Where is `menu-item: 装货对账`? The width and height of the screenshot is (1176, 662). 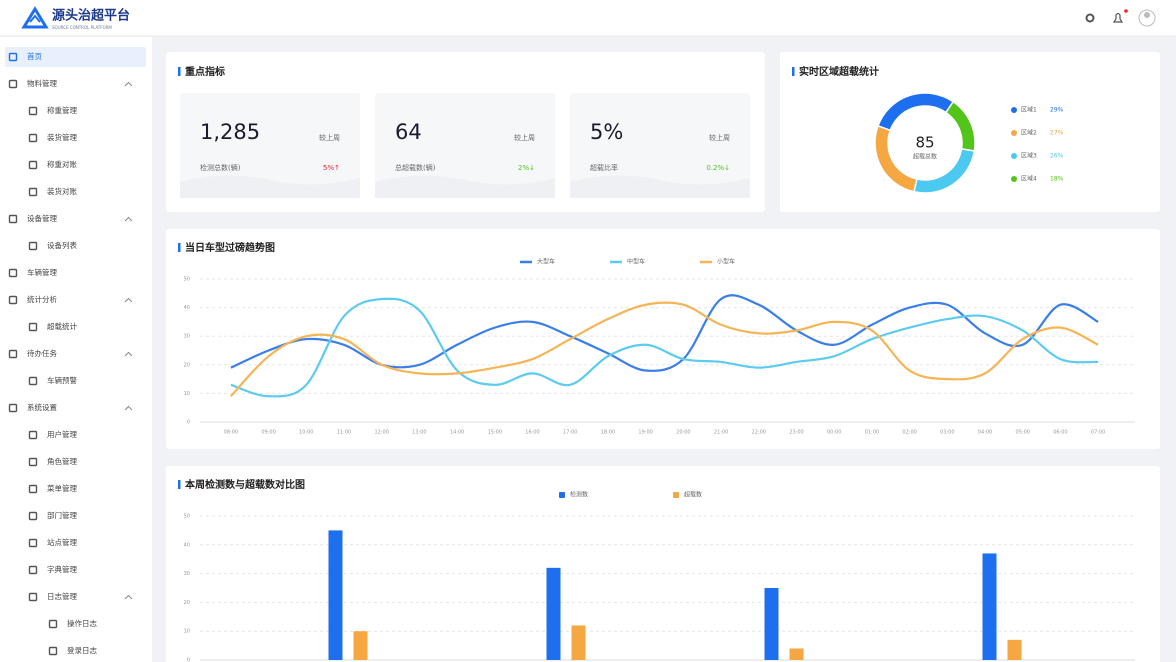 menu-item: 装货对账 is located at coordinates (62, 191).